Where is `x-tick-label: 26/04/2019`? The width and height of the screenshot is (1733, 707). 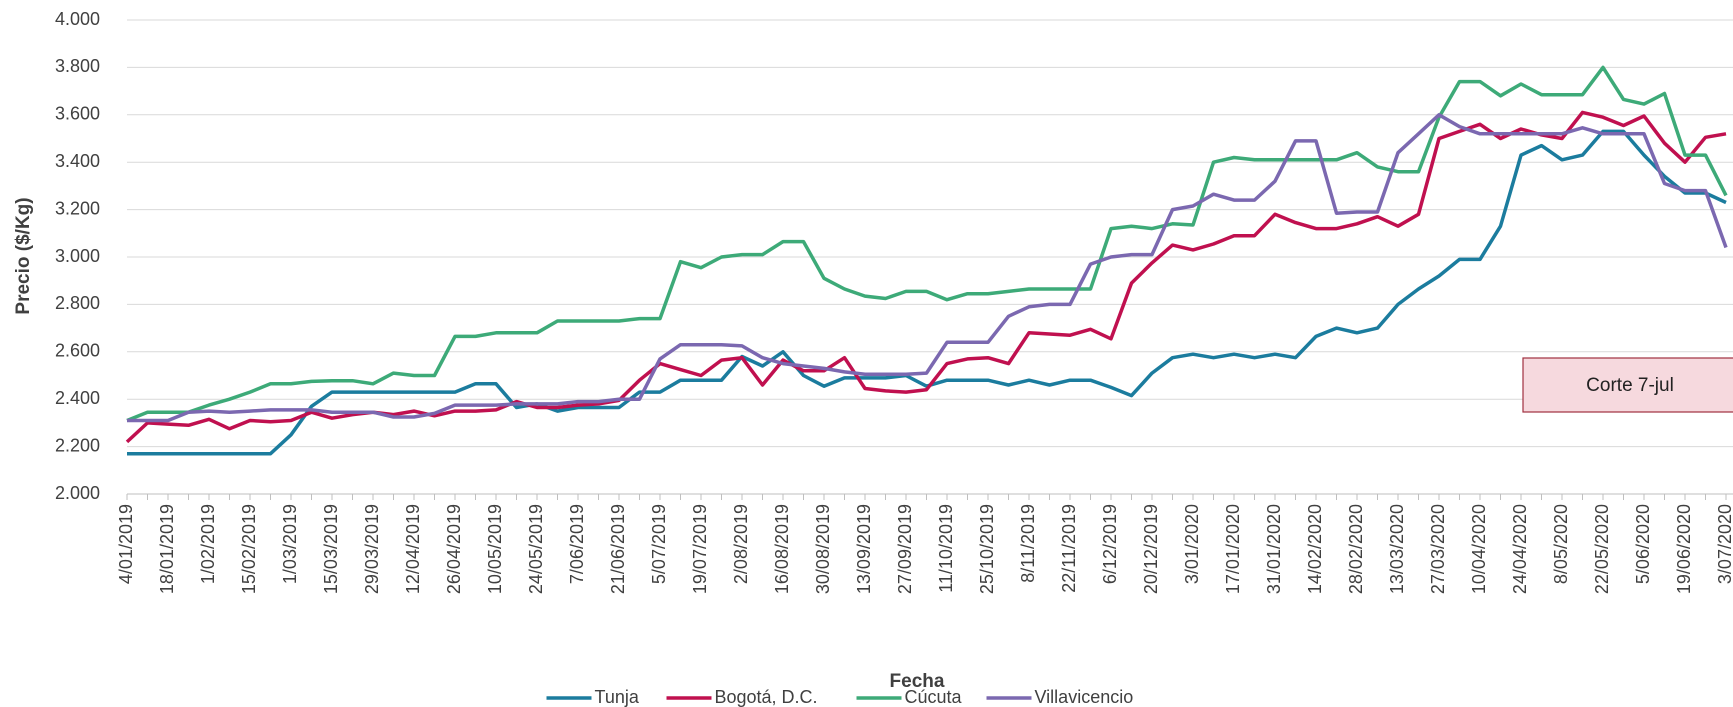
x-tick-label: 26/04/2019 is located at coordinates (454, 549).